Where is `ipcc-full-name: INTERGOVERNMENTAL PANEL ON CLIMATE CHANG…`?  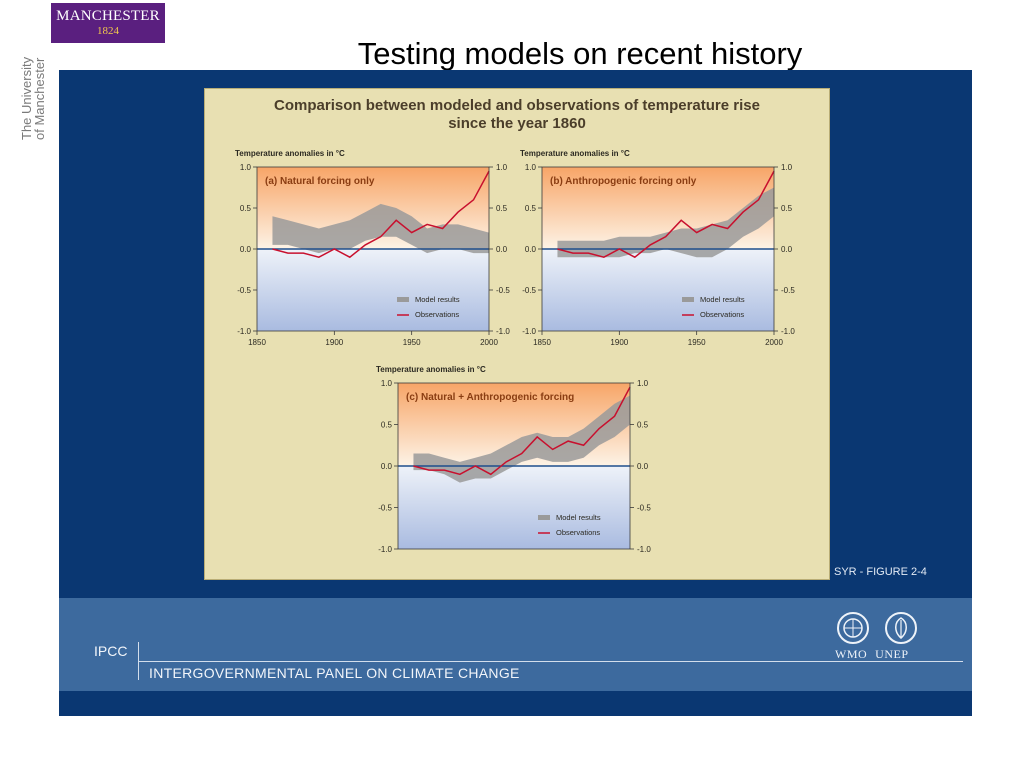
ipcc-full-name: INTERGOVERNMENTAL PANEL ON CLIMATE CHANG… is located at coordinates (334, 673).